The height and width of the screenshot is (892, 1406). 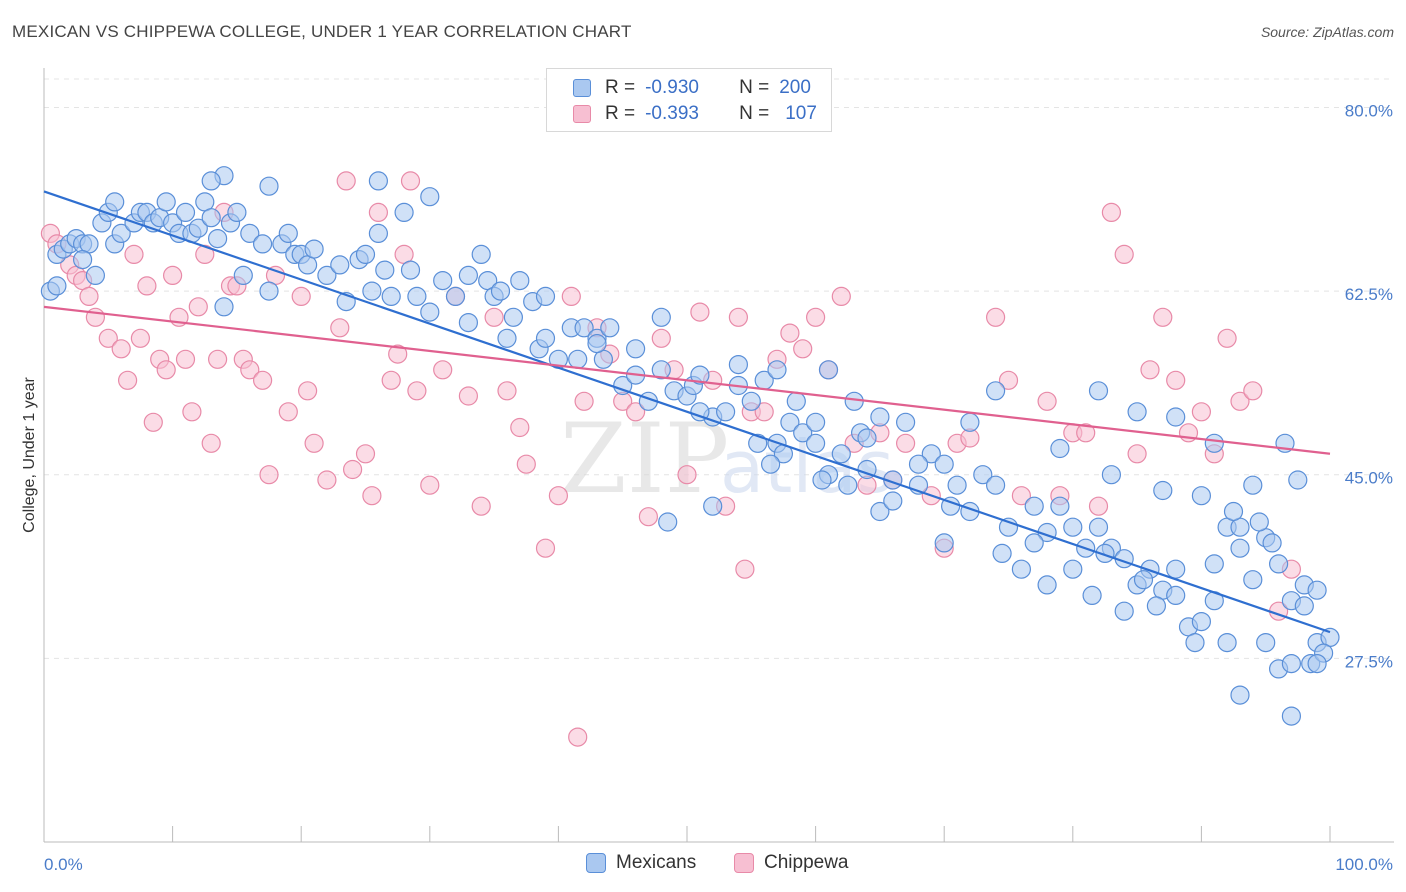 What do you see at coordinates (689, 100) in the screenshot?
I see `legend: R = -0.930 N = 200 R = -0.393 N = 107` at bounding box center [689, 100].